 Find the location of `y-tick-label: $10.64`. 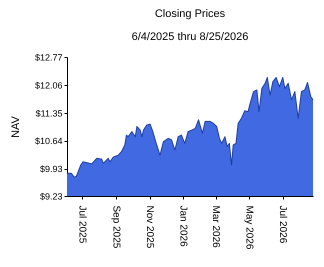

y-tick-label: $10.64 is located at coordinates (48, 141).